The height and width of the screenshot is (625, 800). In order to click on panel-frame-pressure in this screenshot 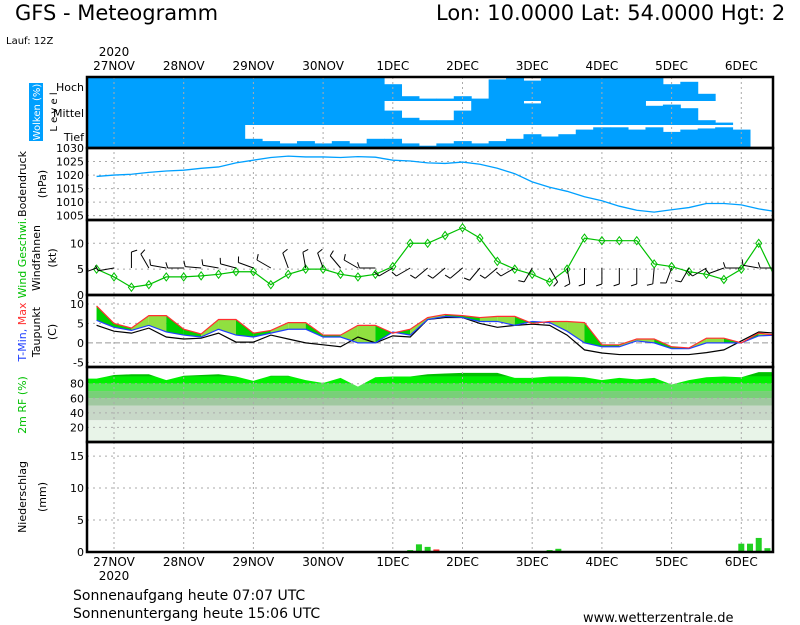, I will do `click(430, 184)`.